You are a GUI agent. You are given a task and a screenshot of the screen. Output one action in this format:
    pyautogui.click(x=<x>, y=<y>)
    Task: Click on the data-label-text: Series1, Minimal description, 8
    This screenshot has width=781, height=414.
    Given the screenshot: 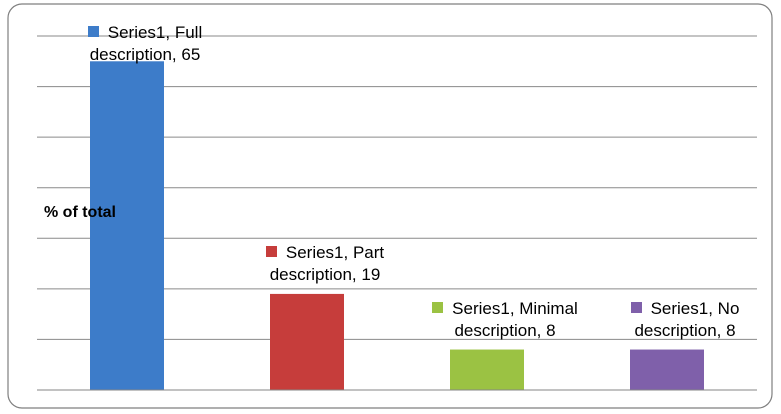 What is the action you would take?
    pyautogui.click(x=515, y=319)
    